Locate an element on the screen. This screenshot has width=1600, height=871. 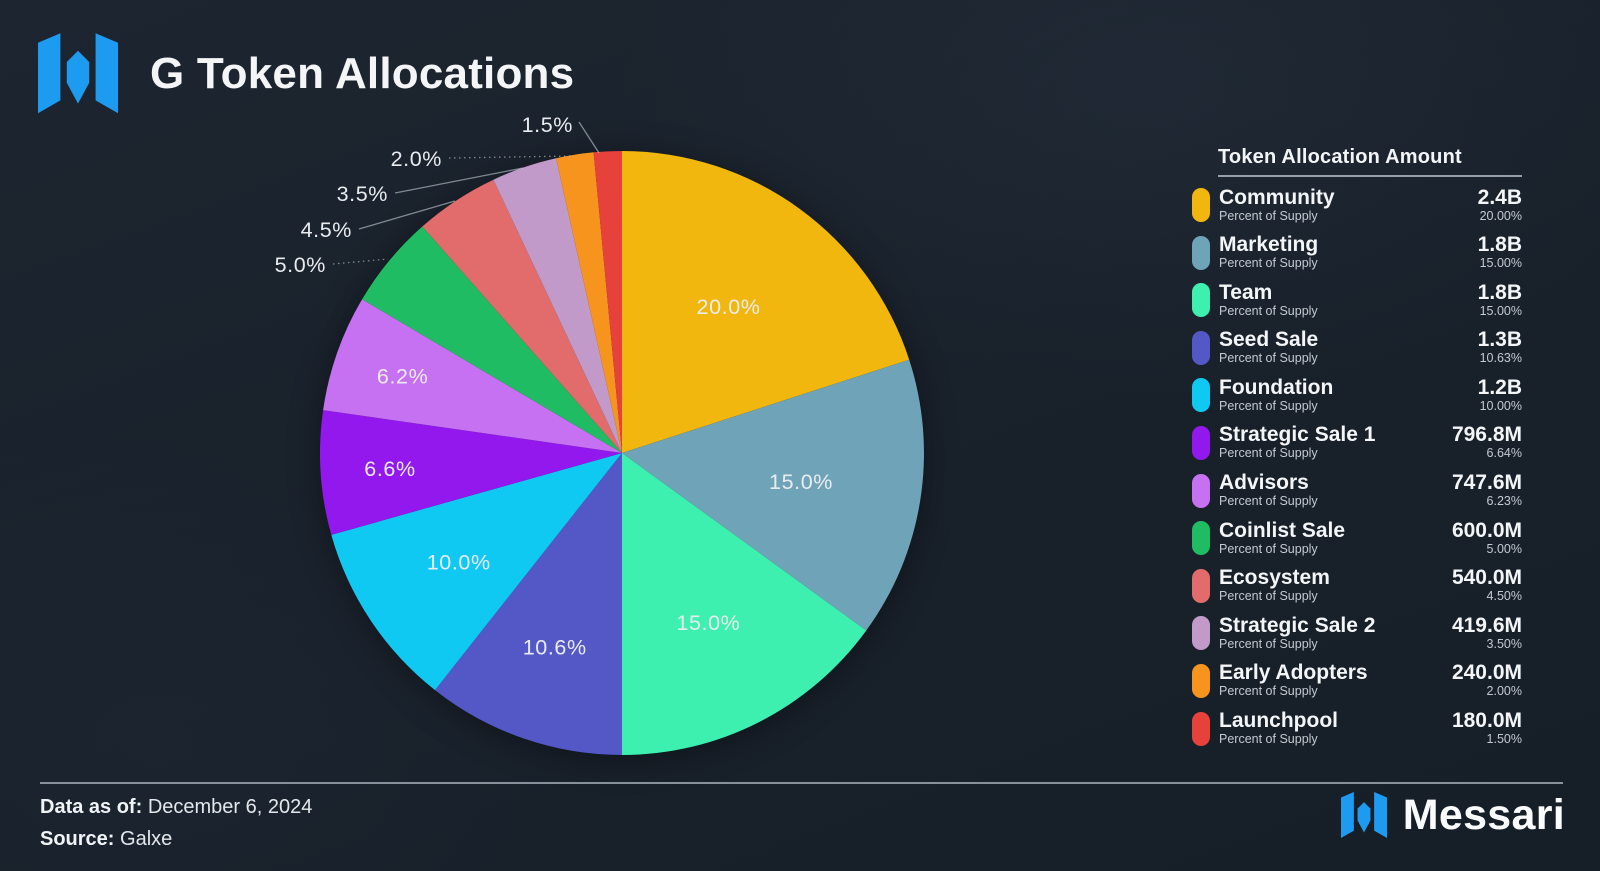
legend-item-amount: 796.8M is located at coordinates (1486, 435).